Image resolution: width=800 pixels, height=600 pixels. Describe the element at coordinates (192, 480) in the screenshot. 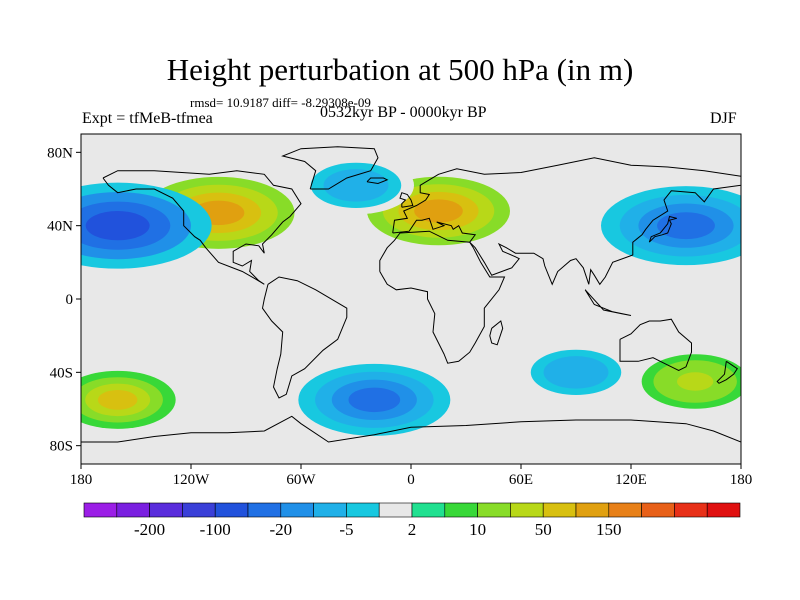

I see `x-tick-label: 120W` at that location.